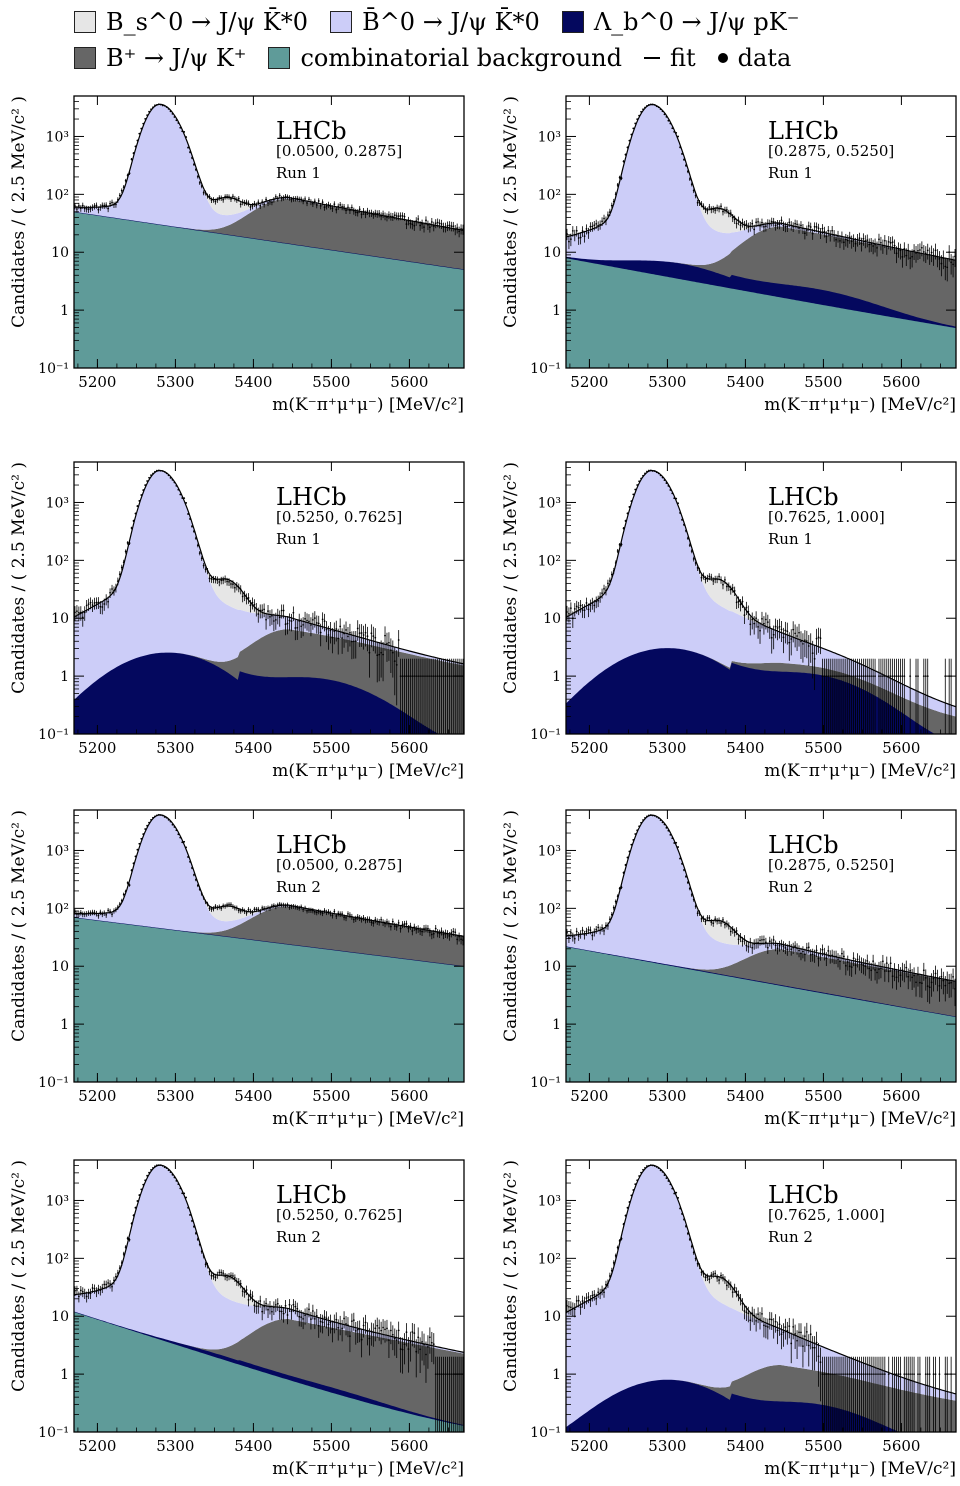 The height and width of the screenshot is (1486, 960). What do you see at coordinates (790, 173) in the screenshot?
I see `run-label: Run 1` at bounding box center [790, 173].